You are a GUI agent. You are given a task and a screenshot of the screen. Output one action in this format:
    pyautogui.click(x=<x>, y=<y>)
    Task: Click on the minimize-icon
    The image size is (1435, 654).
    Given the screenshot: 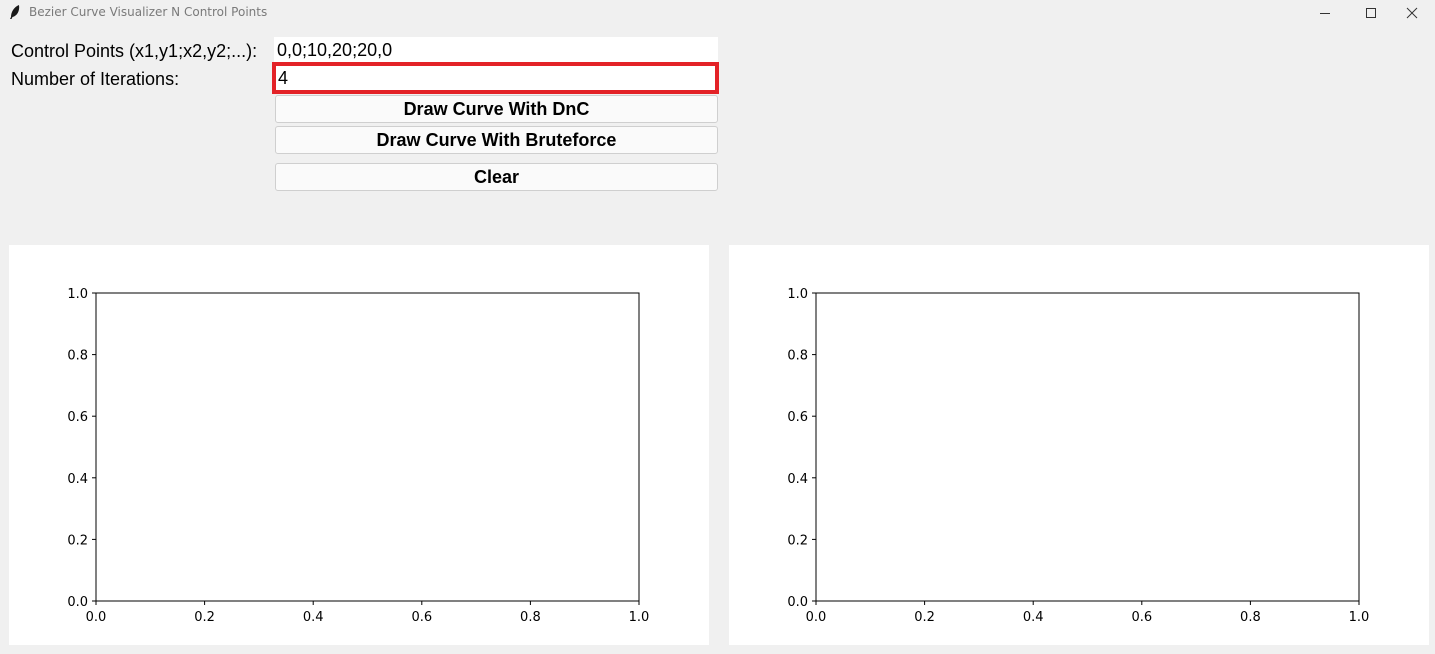 What is the action you would take?
    pyautogui.click(x=1325, y=13)
    